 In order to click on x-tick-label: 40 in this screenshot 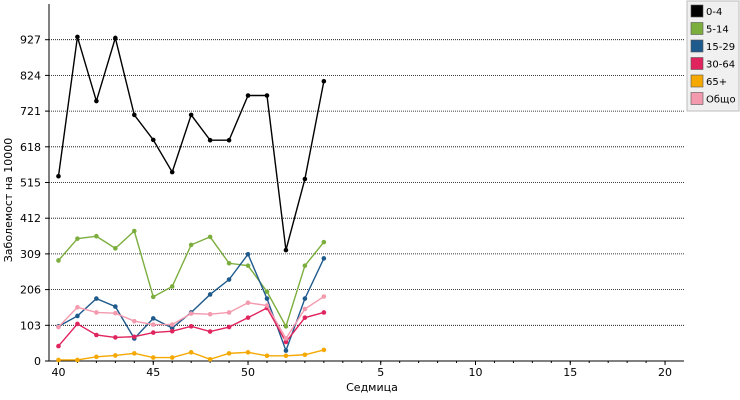, I will do `click(58, 372)`.